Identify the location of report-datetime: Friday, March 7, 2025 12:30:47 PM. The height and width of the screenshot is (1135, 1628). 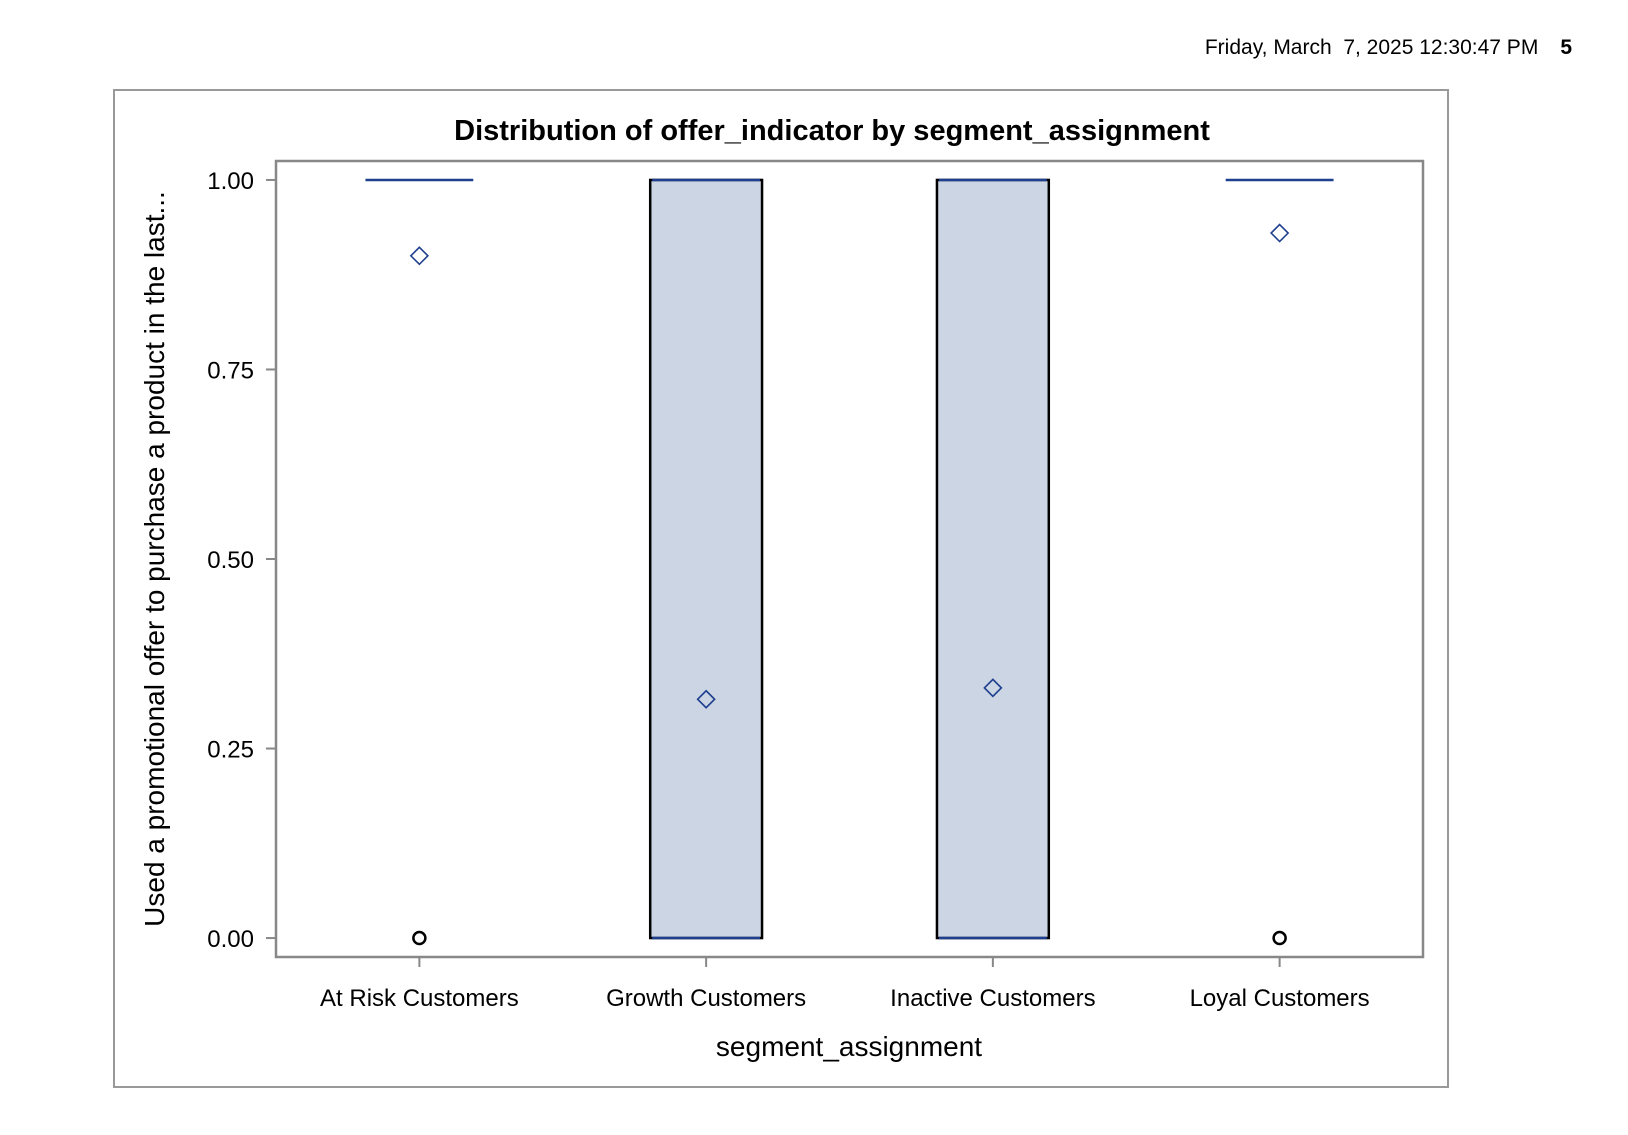
(1371, 47).